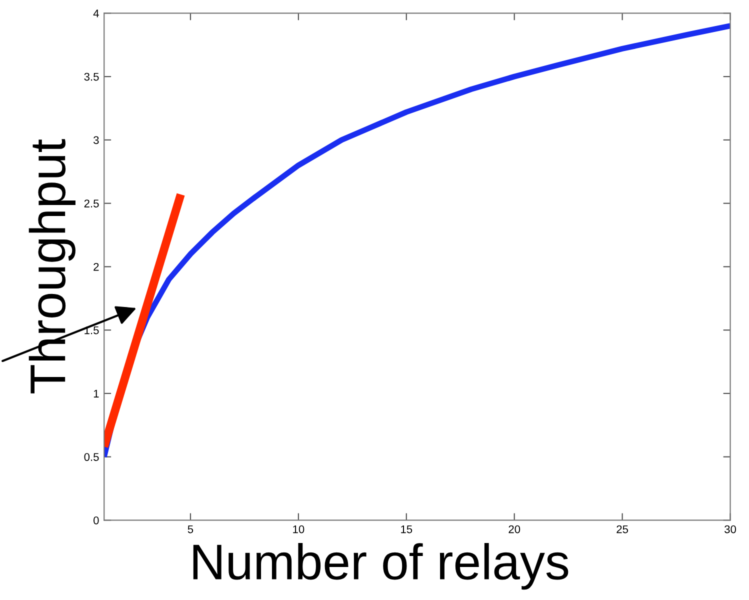  What do you see at coordinates (96, 14) in the screenshot?
I see `y-tick-label: 4` at bounding box center [96, 14].